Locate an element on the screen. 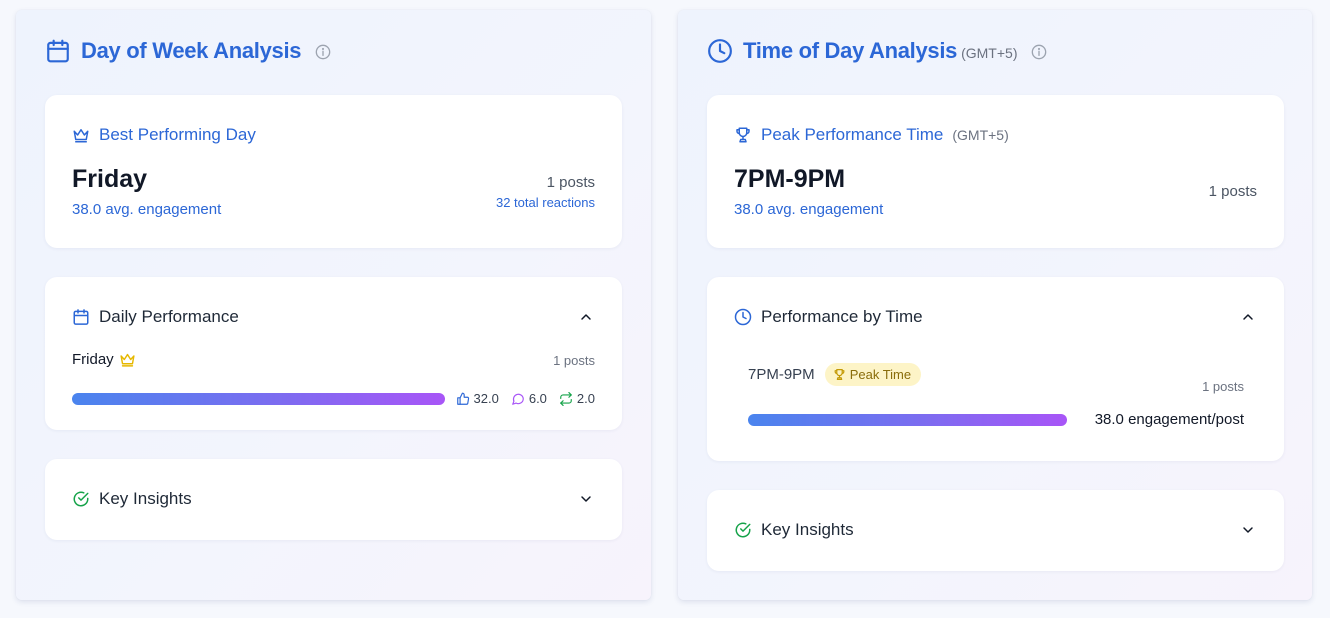 The width and height of the screenshot is (1330, 618). day-engagement-bar is located at coordinates (258, 399).